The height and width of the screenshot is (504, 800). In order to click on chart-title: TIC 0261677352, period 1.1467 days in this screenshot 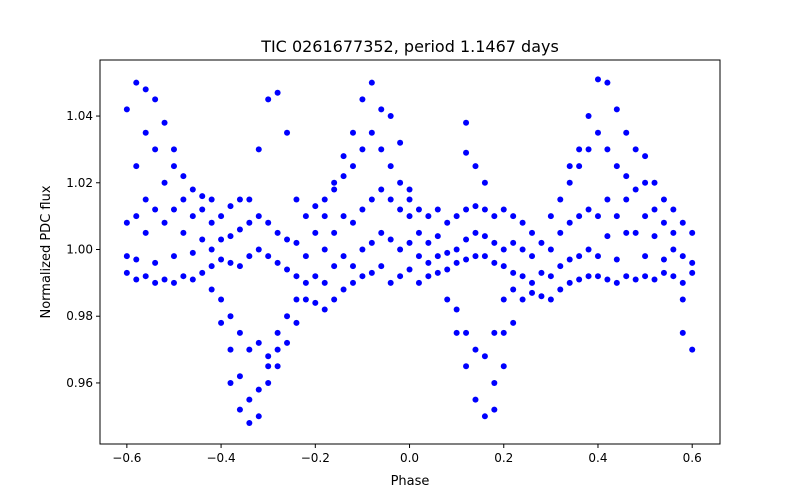, I will do `click(409, 46)`.